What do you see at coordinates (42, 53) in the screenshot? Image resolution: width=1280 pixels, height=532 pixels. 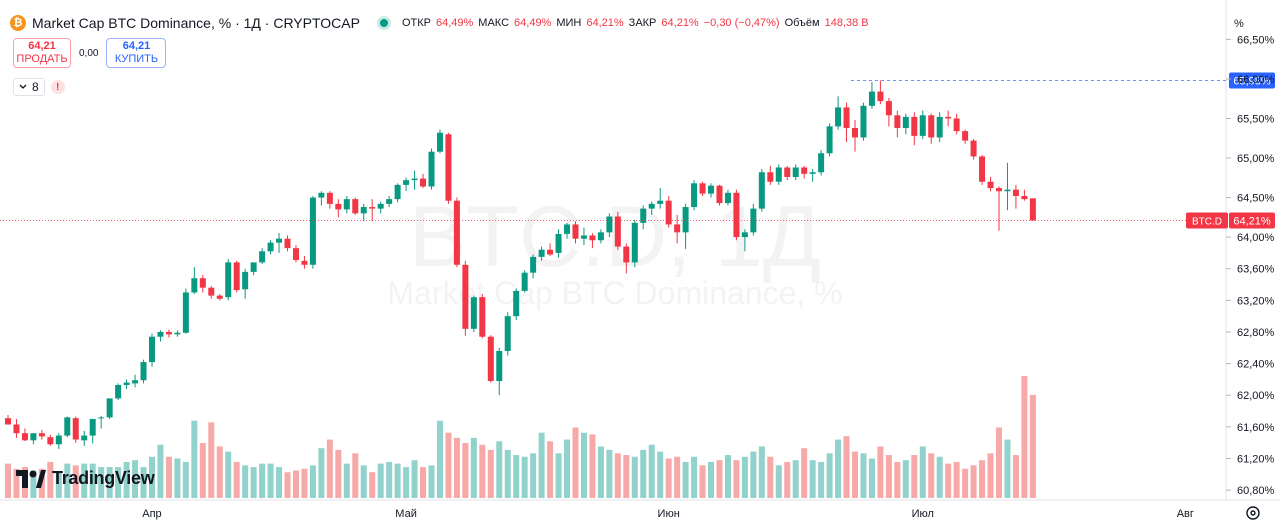 I see `sell-button: 64,21 ПРОДАТЬ` at bounding box center [42, 53].